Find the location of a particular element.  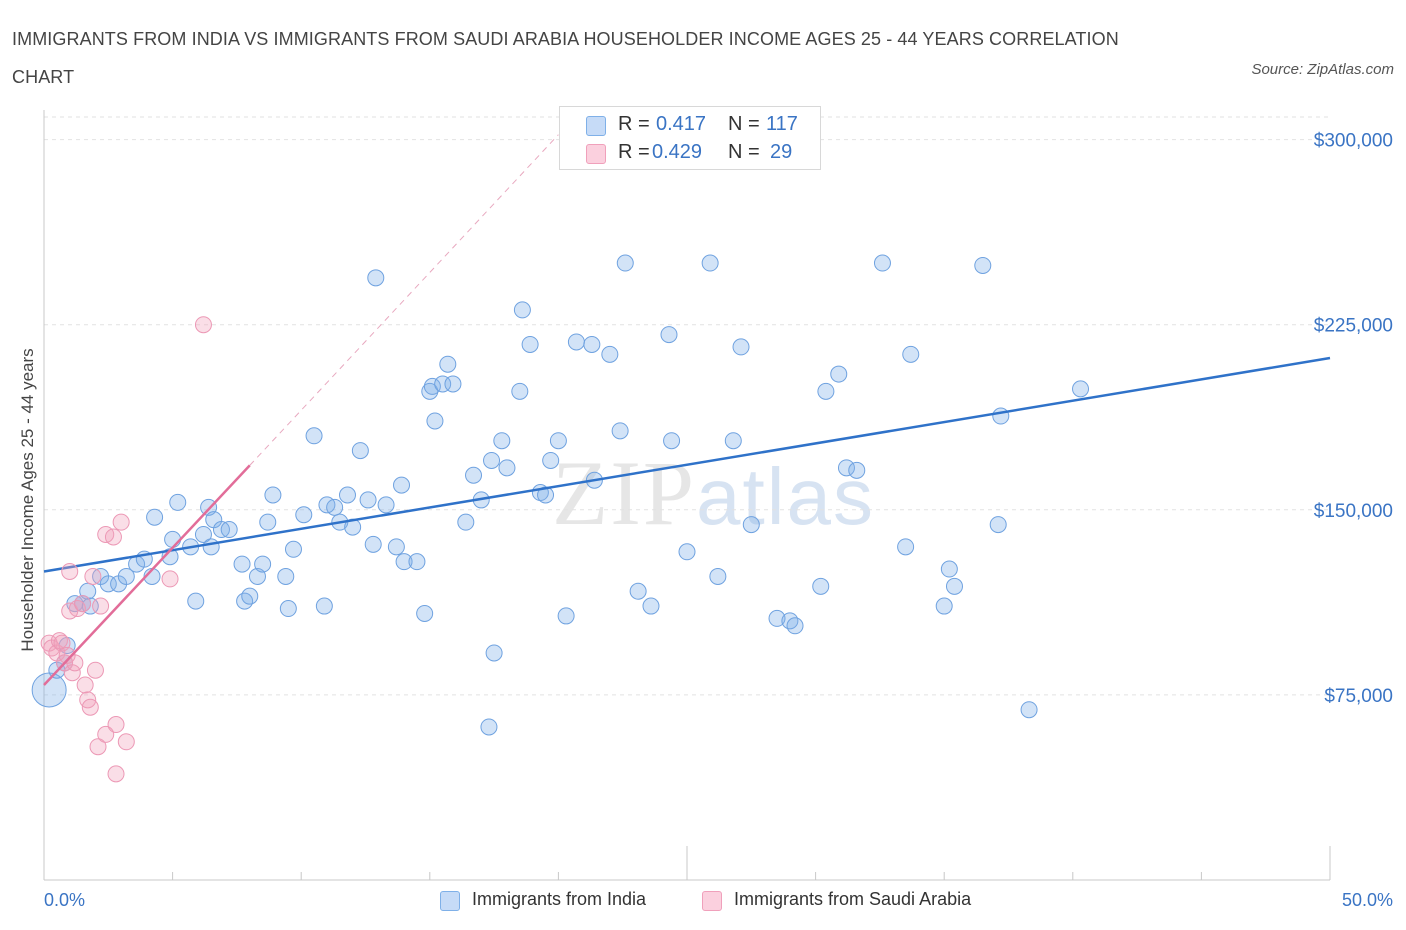

legend-r-label-india: R = is located at coordinates (634, 124).